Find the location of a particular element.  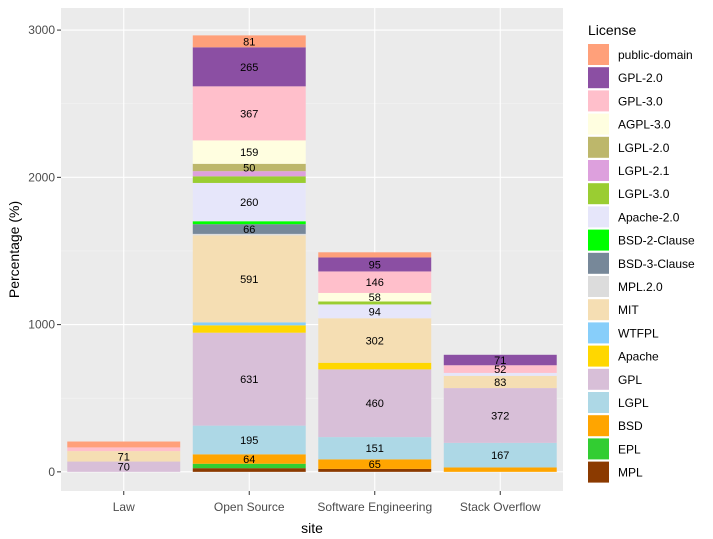

legend-label: LGPL-2.0 is located at coordinates (644, 148).